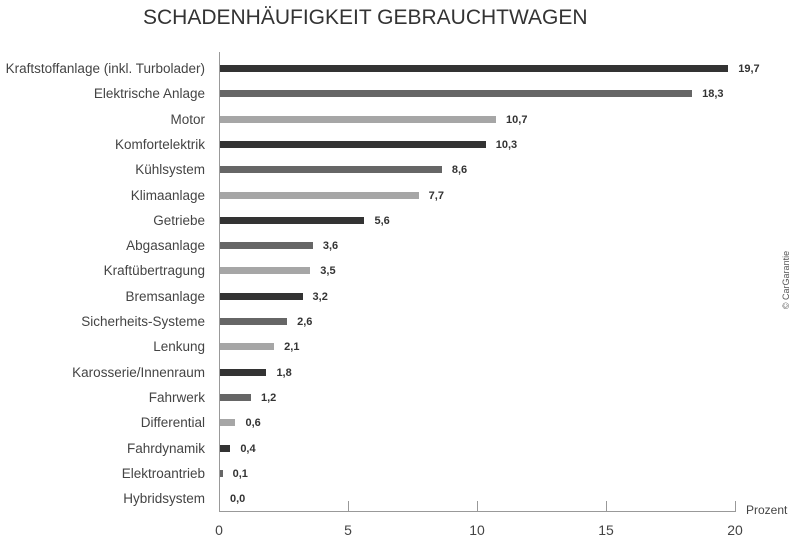 This screenshot has width=800, height=550. What do you see at coordinates (154, 271) in the screenshot?
I see `category-label: Kraftübertragung` at bounding box center [154, 271].